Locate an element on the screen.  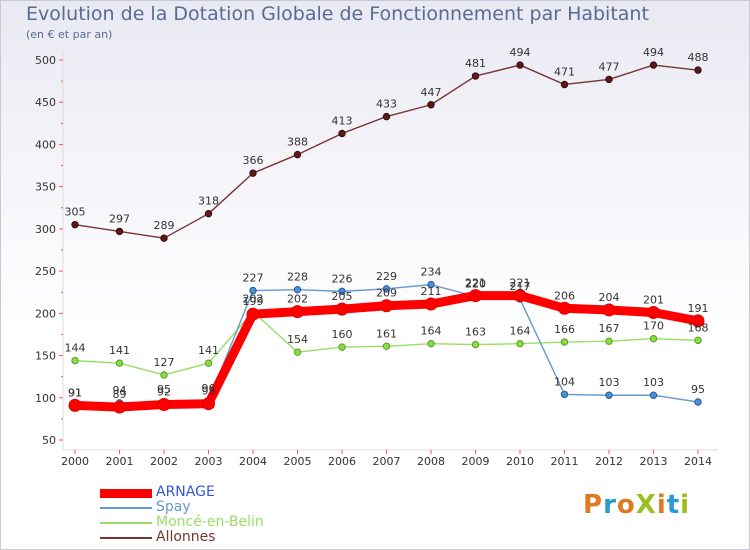
data-label-monce-en-belin: 166 is located at coordinates (564, 329).